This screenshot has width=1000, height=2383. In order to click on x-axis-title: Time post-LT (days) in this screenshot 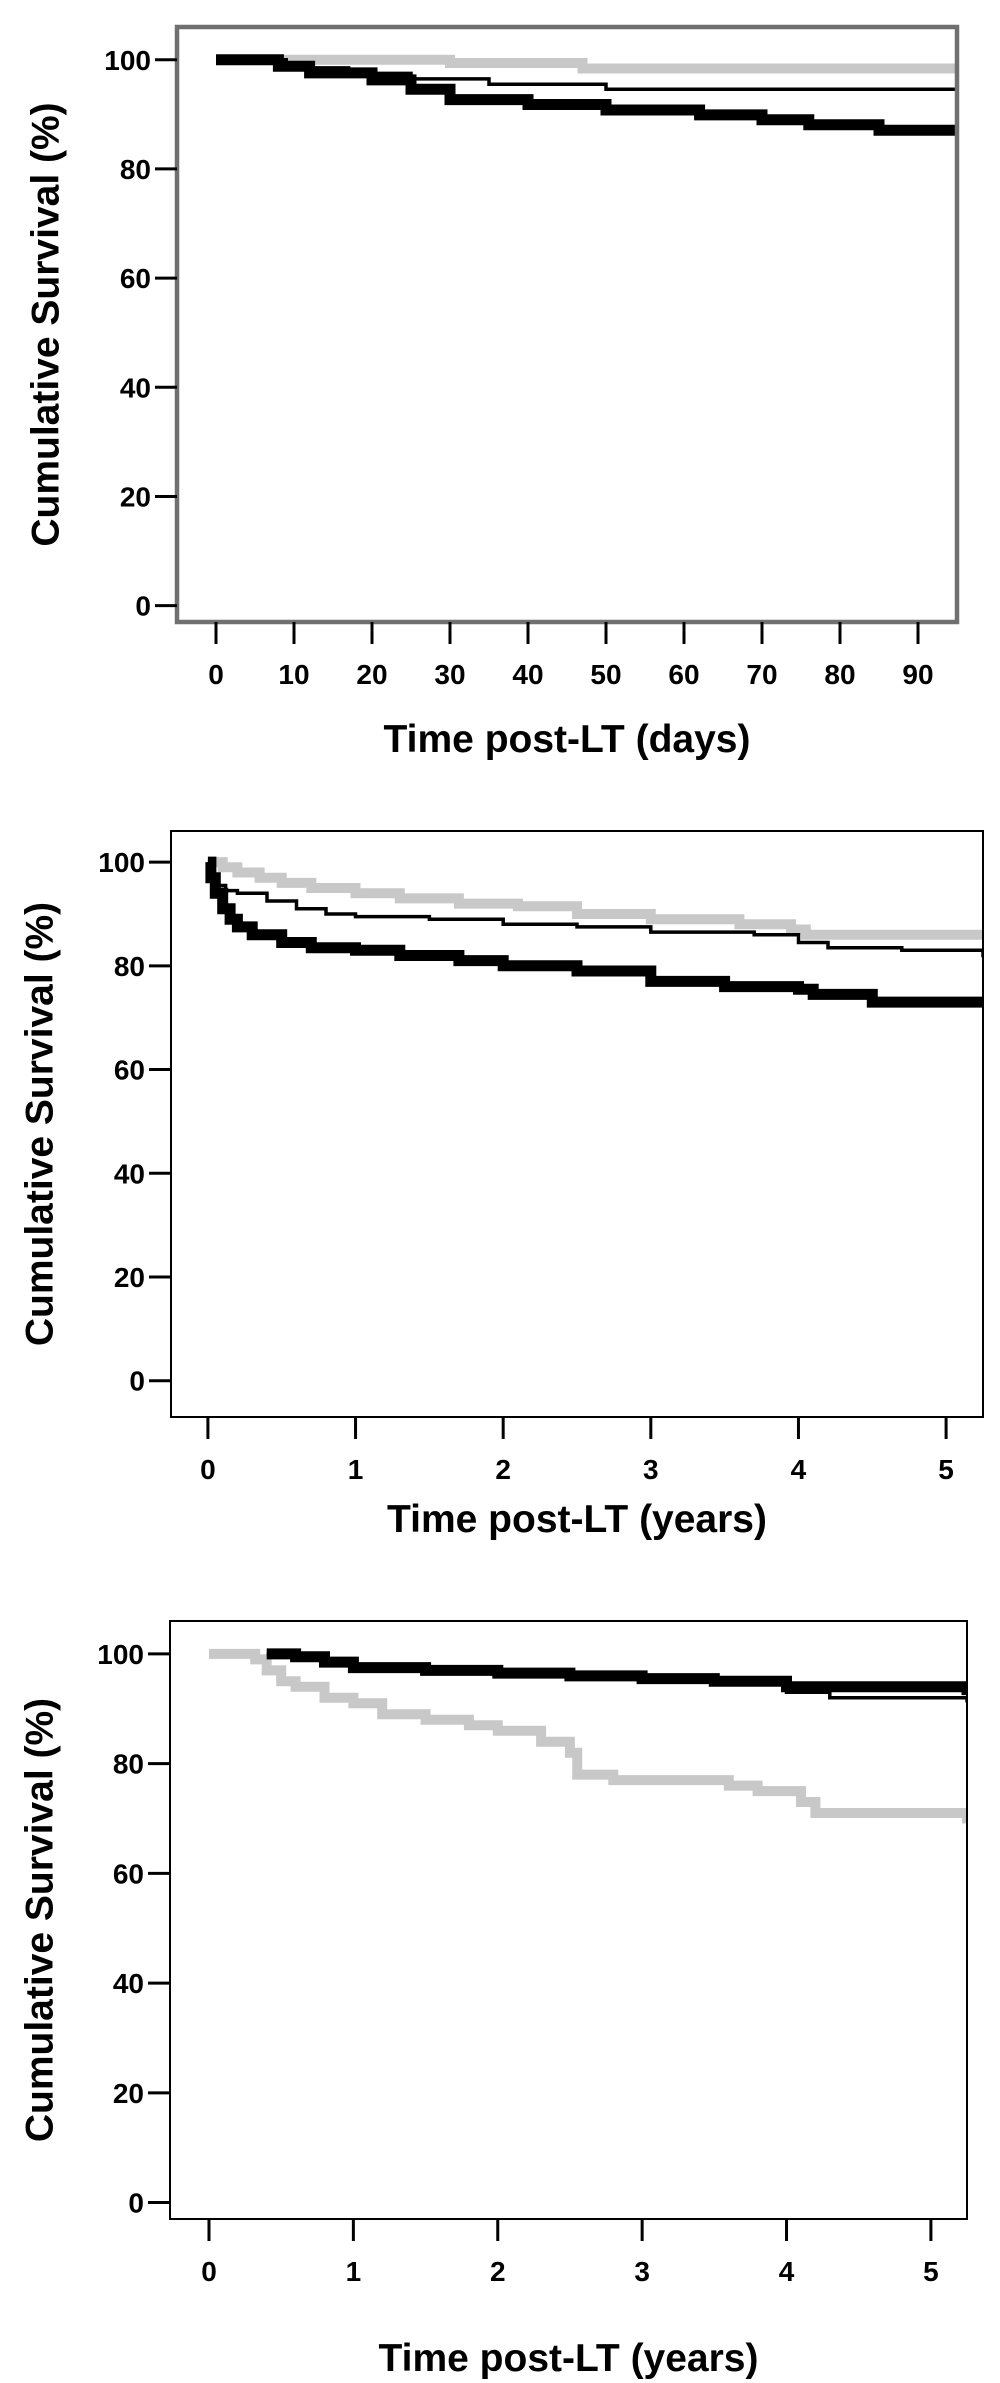, I will do `click(567, 739)`.